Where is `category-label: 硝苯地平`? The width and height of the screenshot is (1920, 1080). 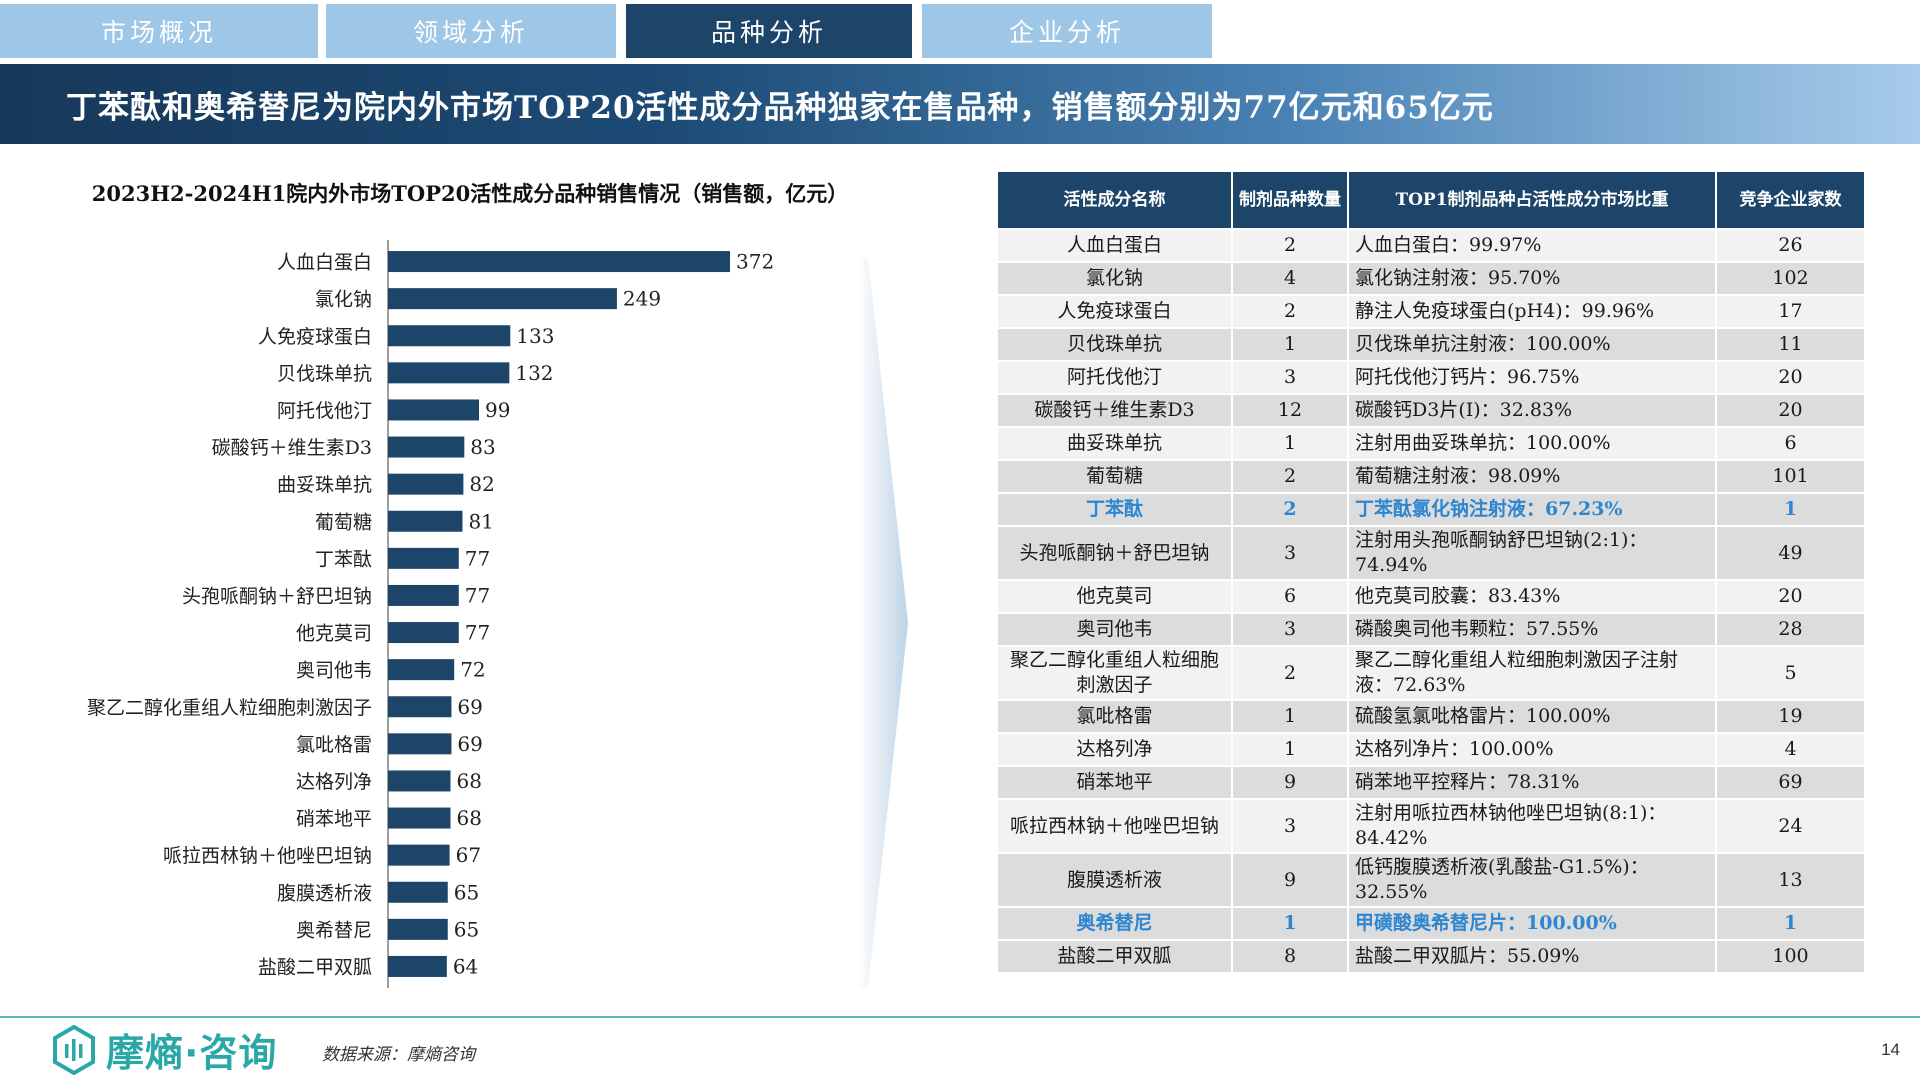
category-label: 硝苯地平 is located at coordinates (334, 819).